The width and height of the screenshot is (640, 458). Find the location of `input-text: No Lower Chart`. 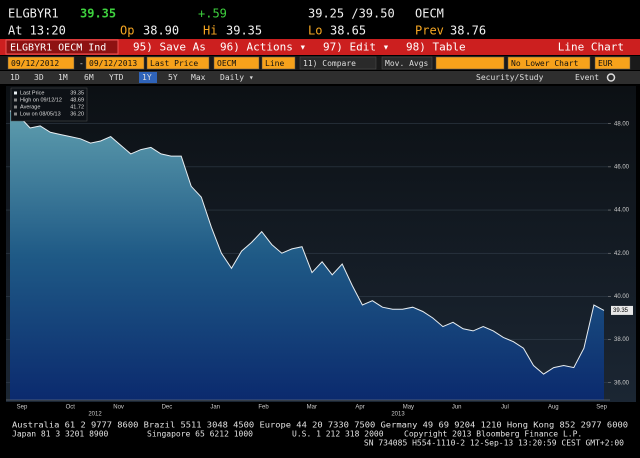

input-text: No Lower Chart is located at coordinates (545, 63).